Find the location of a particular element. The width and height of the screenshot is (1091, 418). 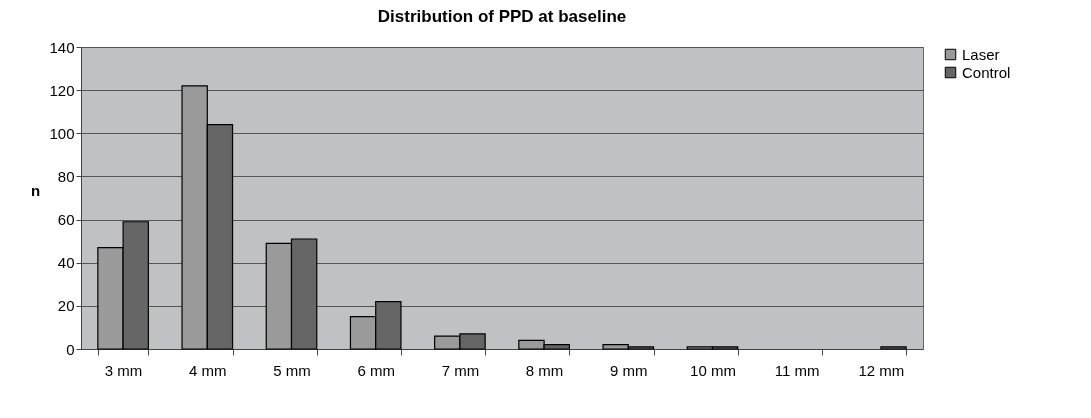

x-tick-label: 12 mm is located at coordinates (881, 370).